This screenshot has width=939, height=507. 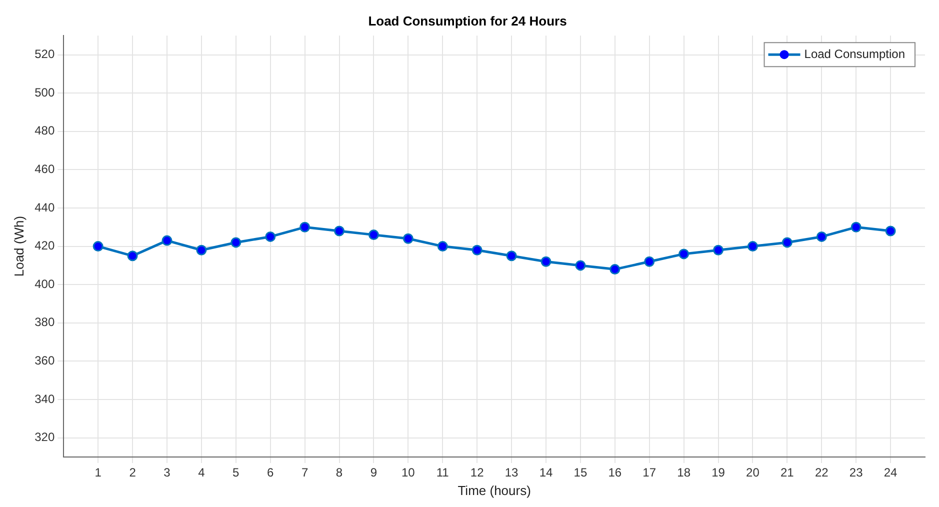 What do you see at coordinates (854, 53) in the screenshot?
I see `legend-label: Load Consumption` at bounding box center [854, 53].